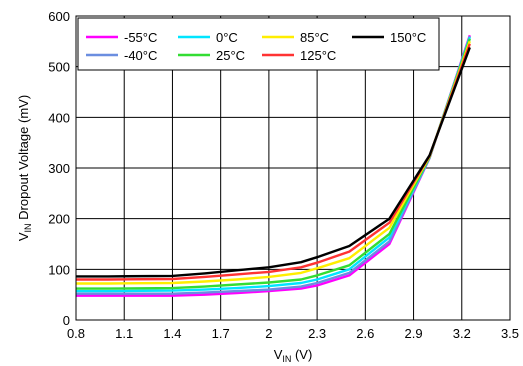  I want to click on y-tick-label: 600, so click(59, 16).